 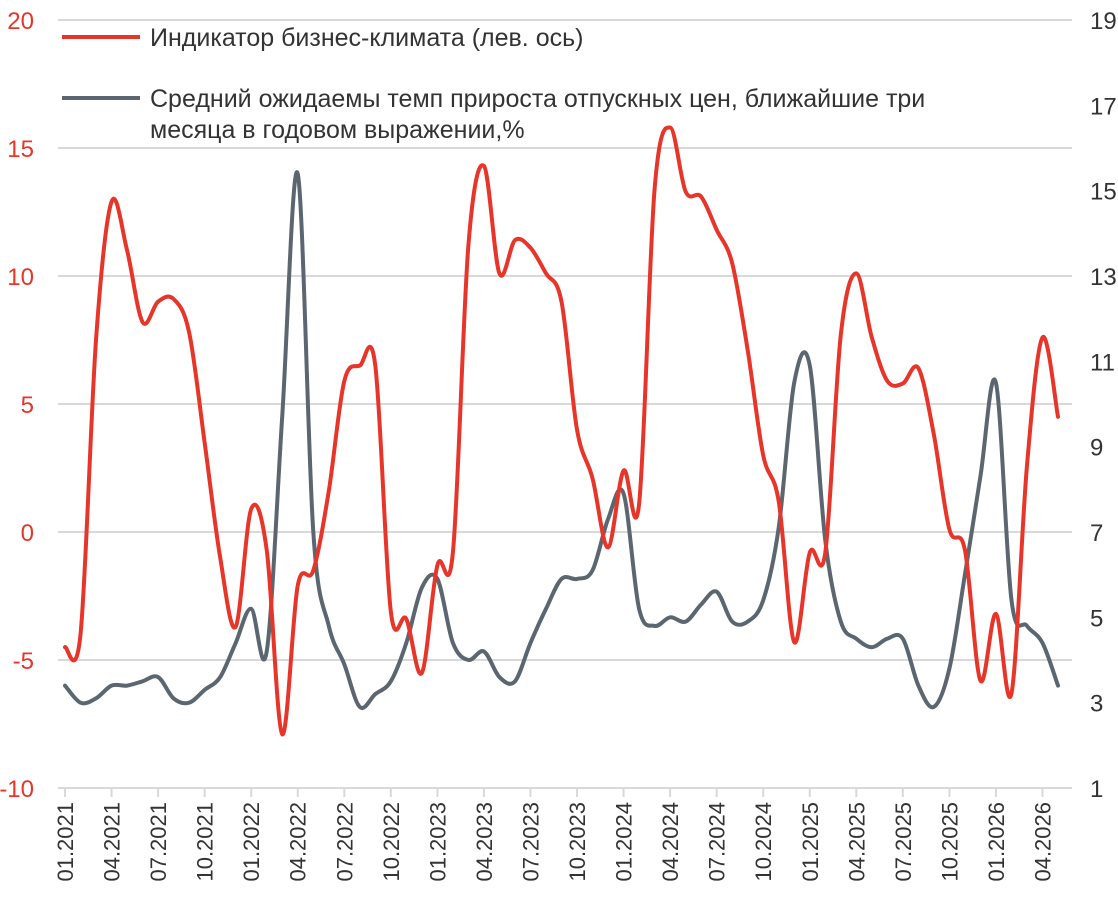 I want to click on x-tick-label: 01.2024, so click(x=624, y=842).